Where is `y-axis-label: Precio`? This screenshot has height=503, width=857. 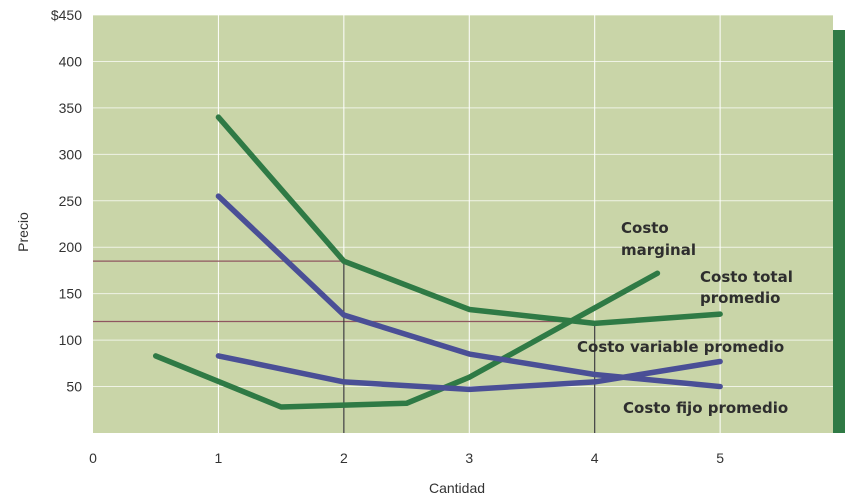 y-axis-label: Precio is located at coordinates (23, 232).